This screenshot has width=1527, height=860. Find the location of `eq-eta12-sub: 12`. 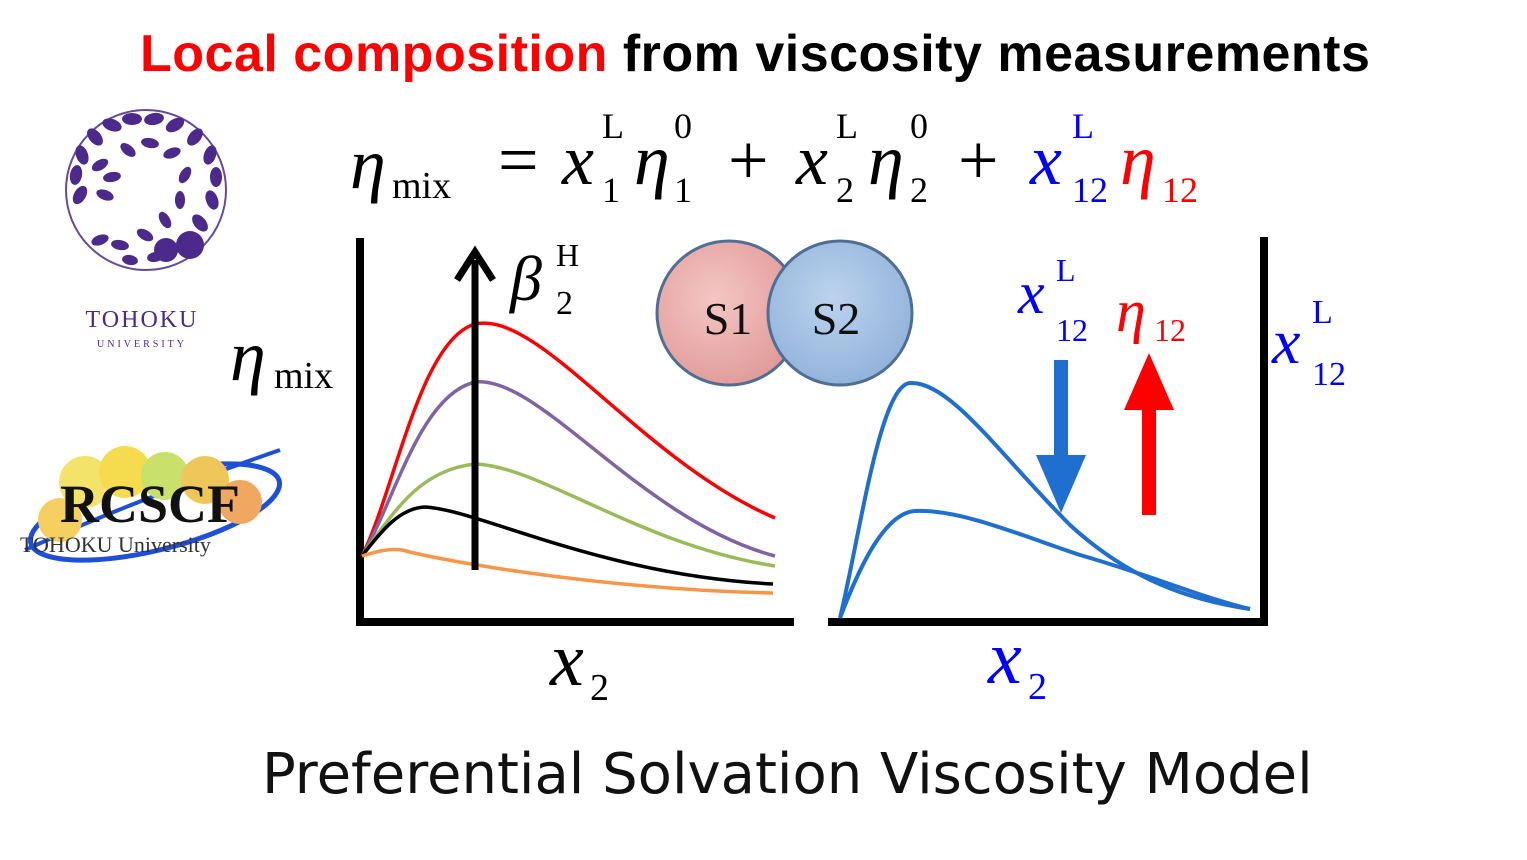

eq-eta12-sub: 12 is located at coordinates (1180, 190).